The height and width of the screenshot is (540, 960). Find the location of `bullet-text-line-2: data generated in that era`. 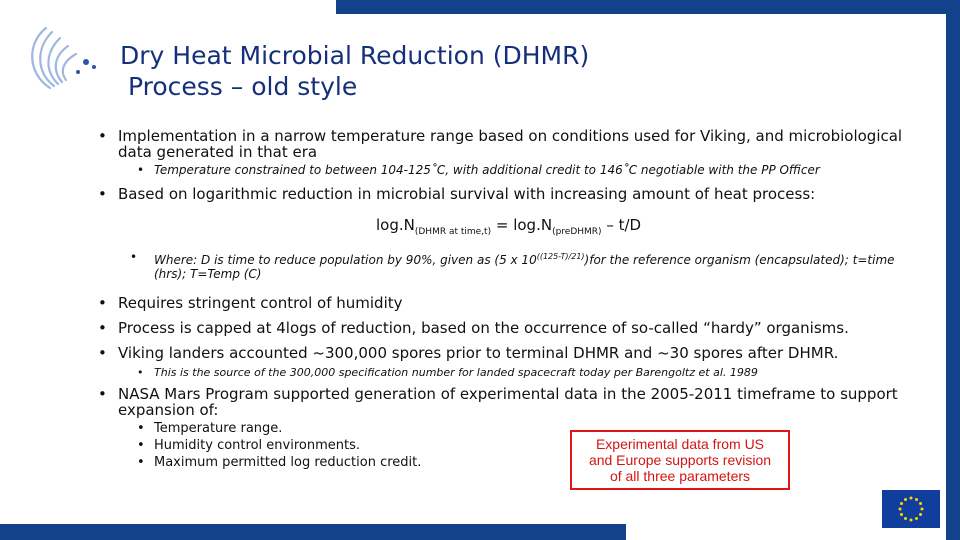

bullet-text-line-2: data generated in that era is located at coordinates (218, 152).